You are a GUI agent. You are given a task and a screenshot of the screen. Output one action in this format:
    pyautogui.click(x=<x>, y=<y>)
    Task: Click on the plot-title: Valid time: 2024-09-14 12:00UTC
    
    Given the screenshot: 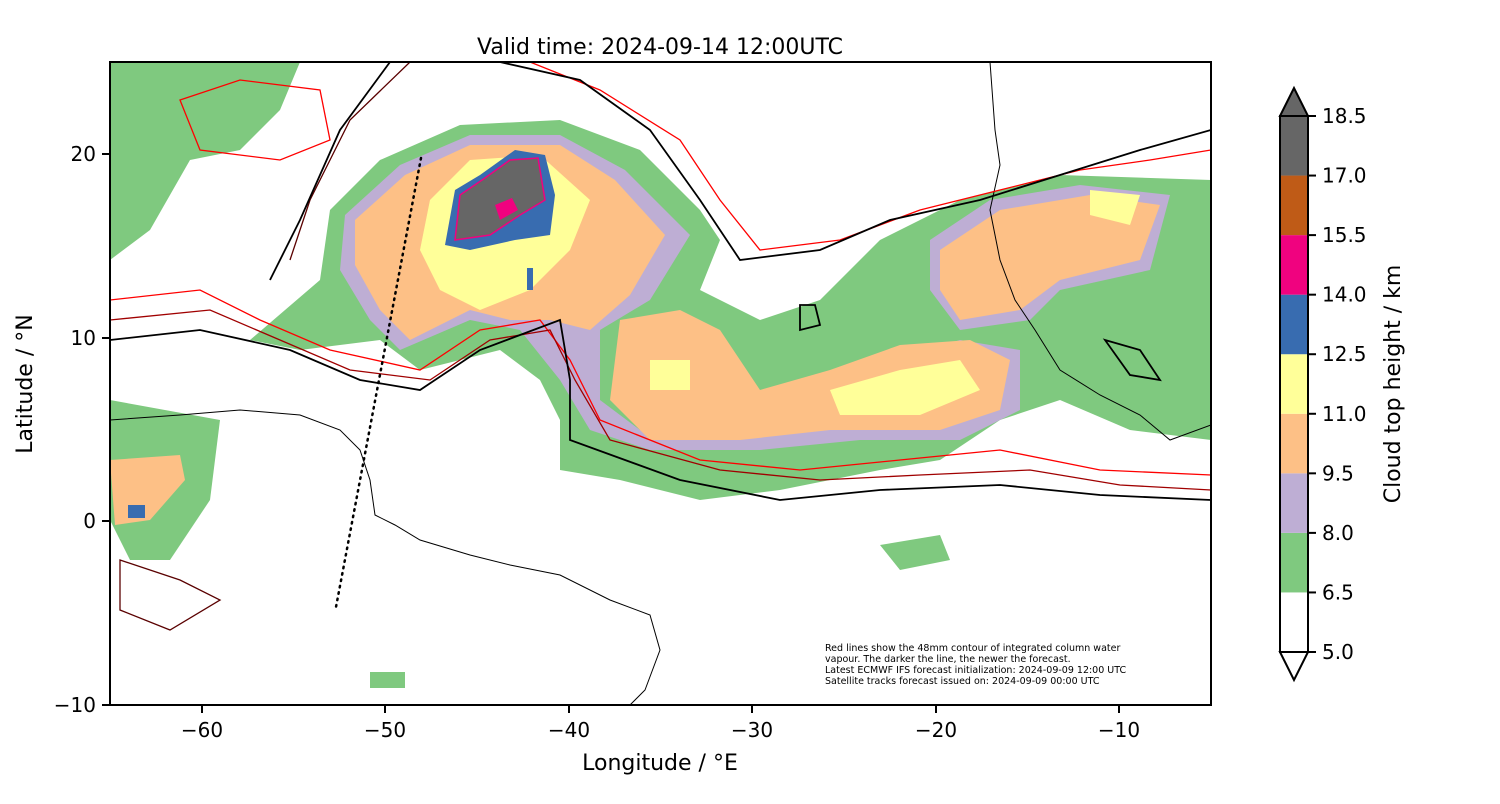 What is the action you would take?
    pyautogui.click(x=660, y=47)
    